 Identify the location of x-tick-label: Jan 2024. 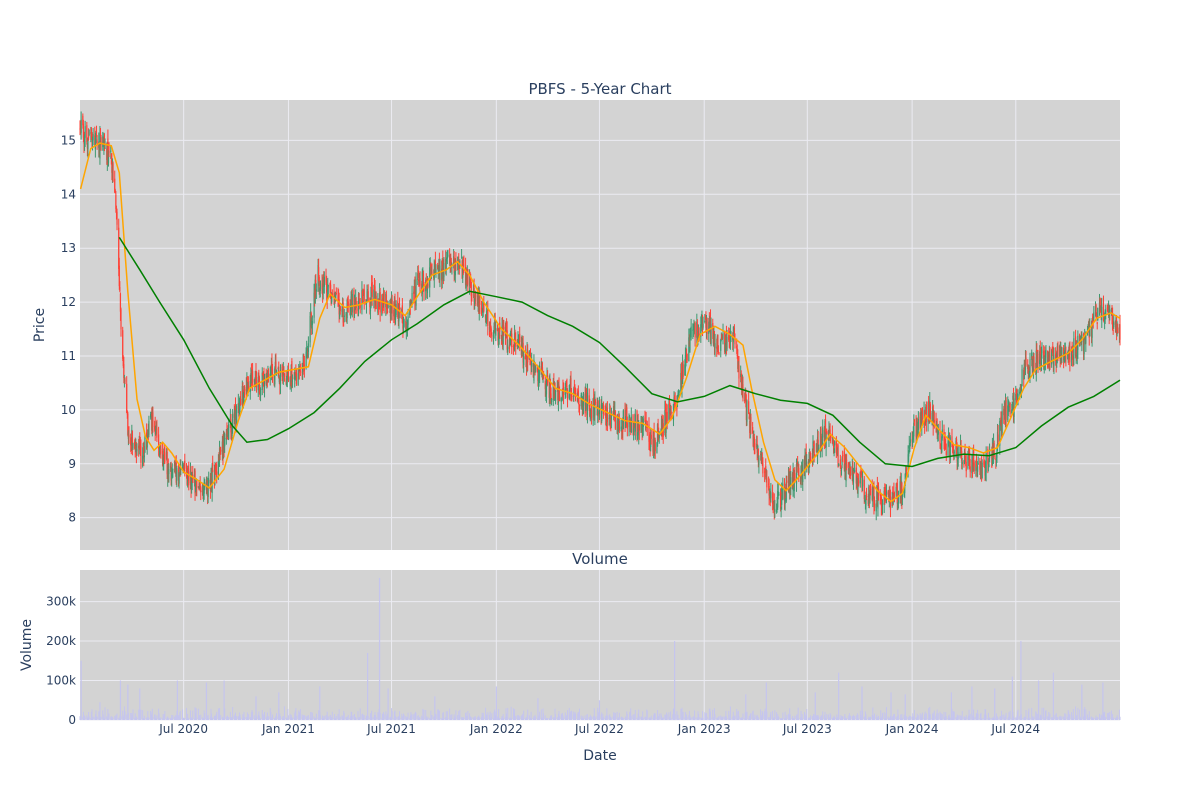
(912, 729).